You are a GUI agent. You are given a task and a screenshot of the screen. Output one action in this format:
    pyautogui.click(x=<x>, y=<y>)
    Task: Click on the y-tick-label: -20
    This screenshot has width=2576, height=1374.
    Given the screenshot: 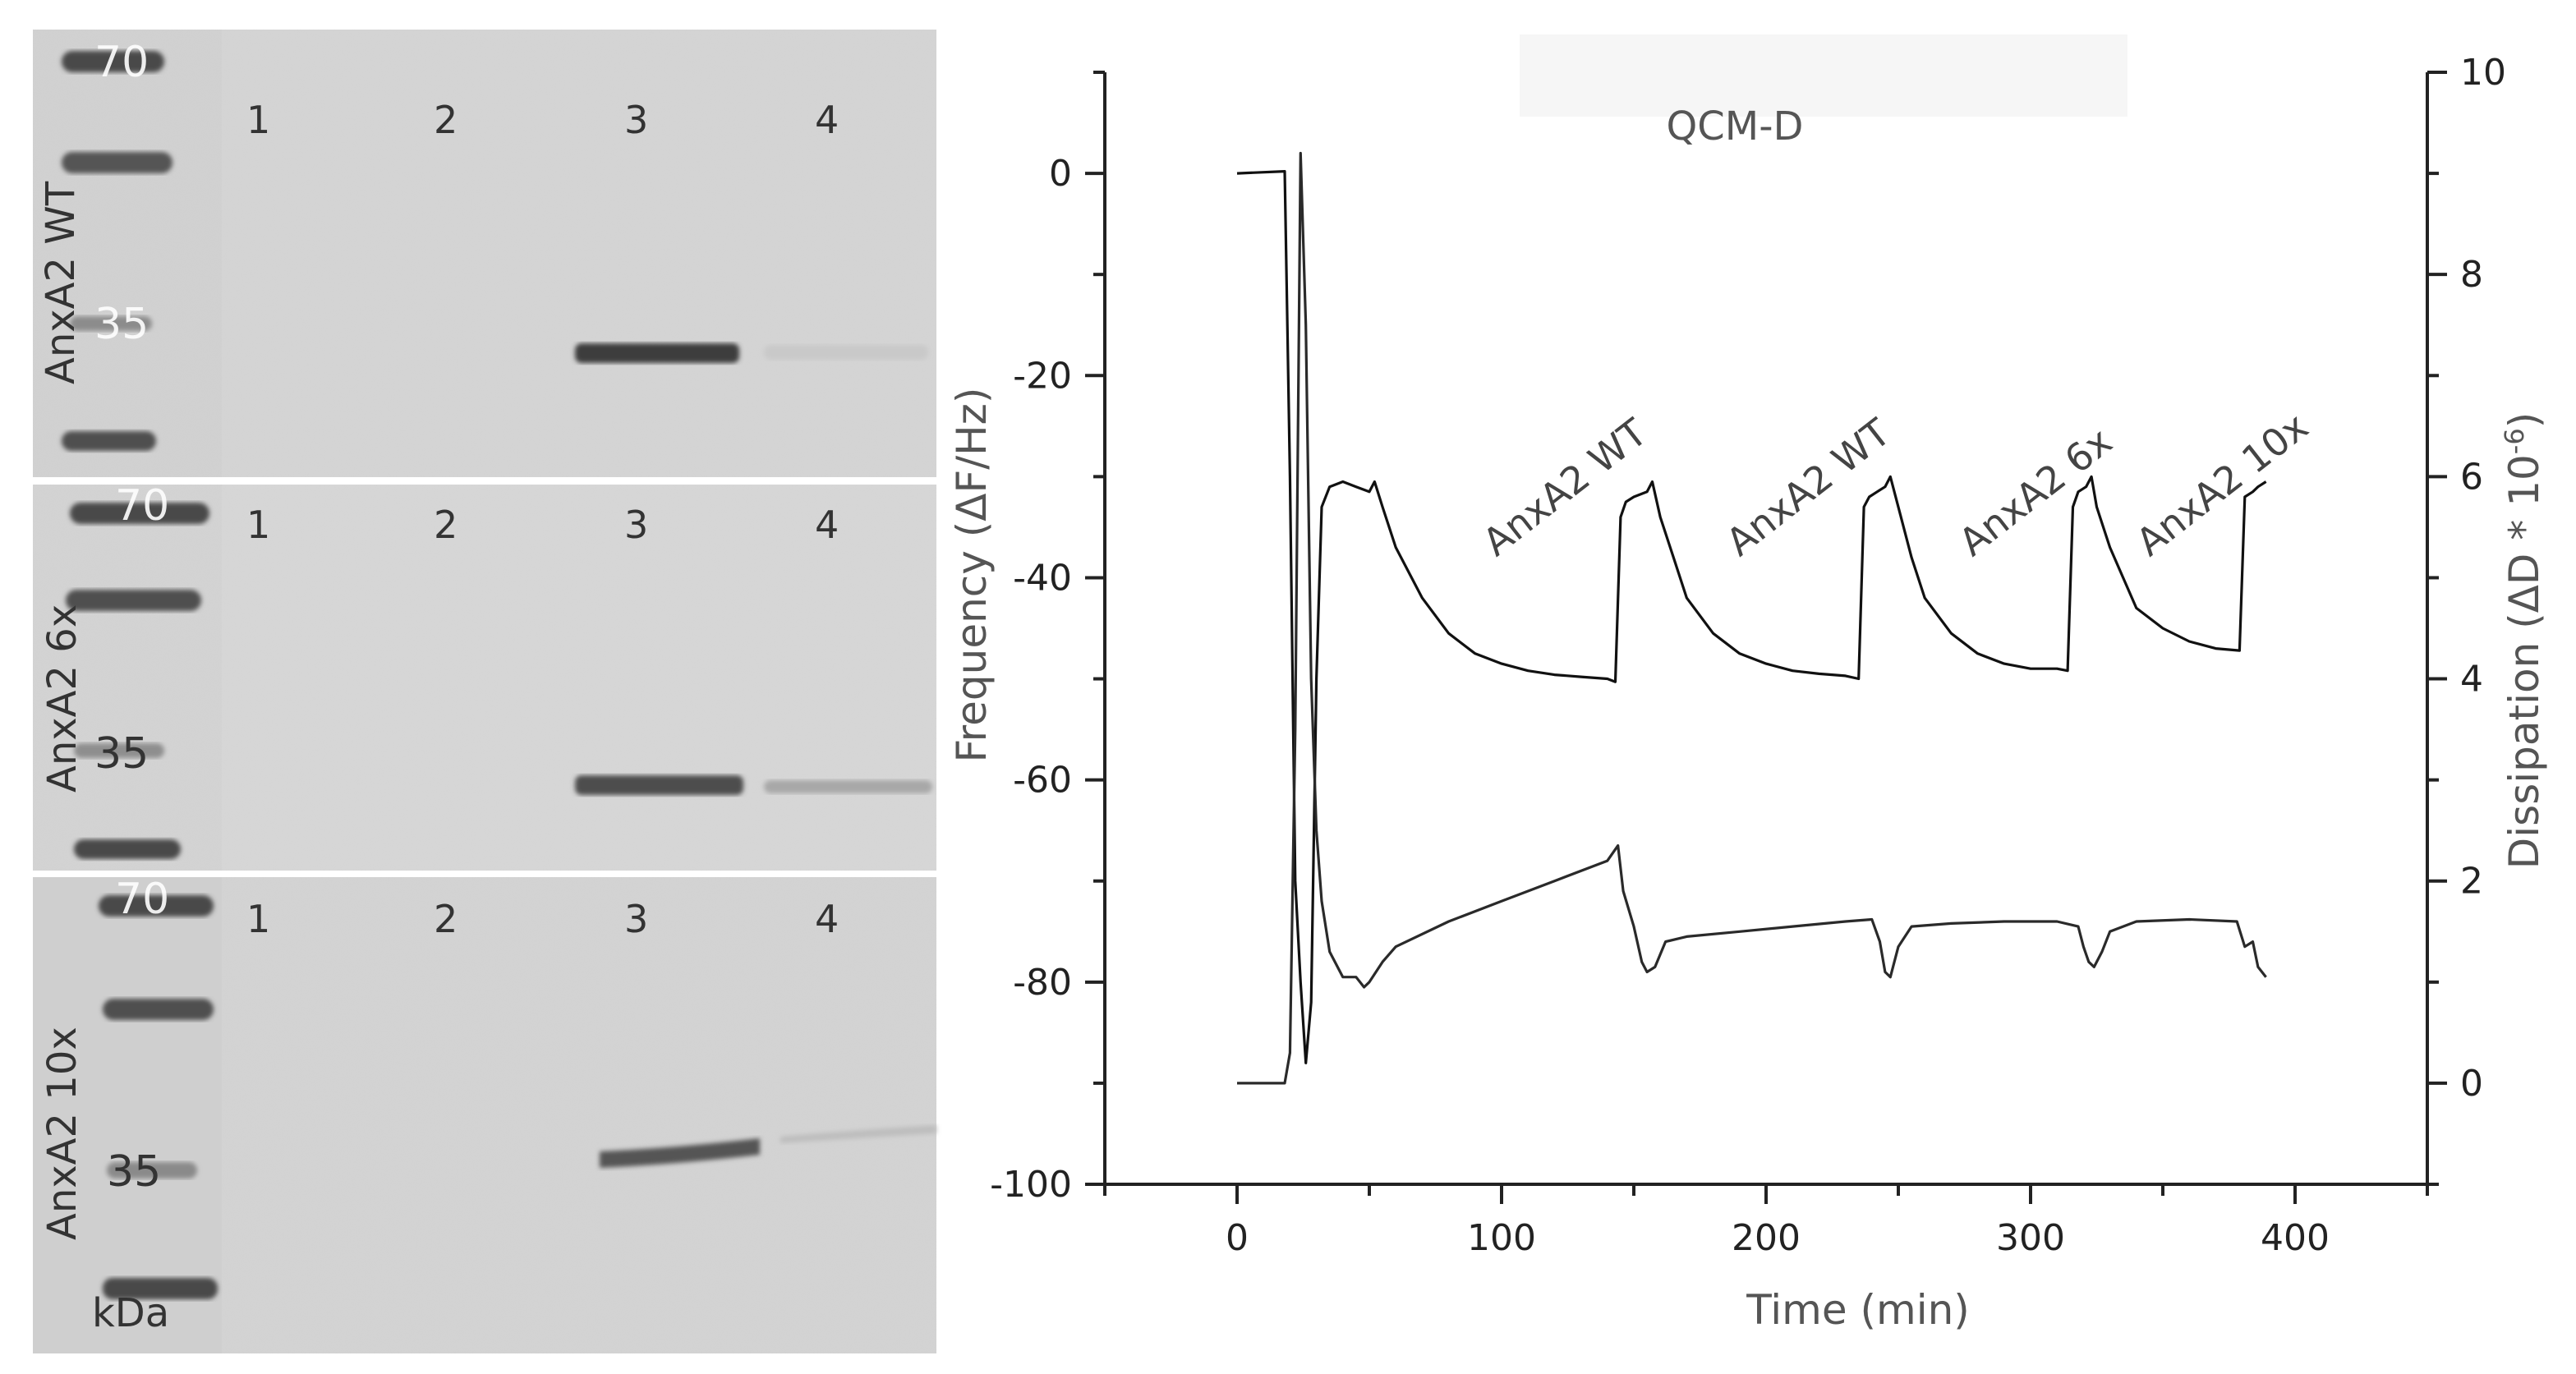 What is the action you would take?
    pyautogui.click(x=1042, y=376)
    